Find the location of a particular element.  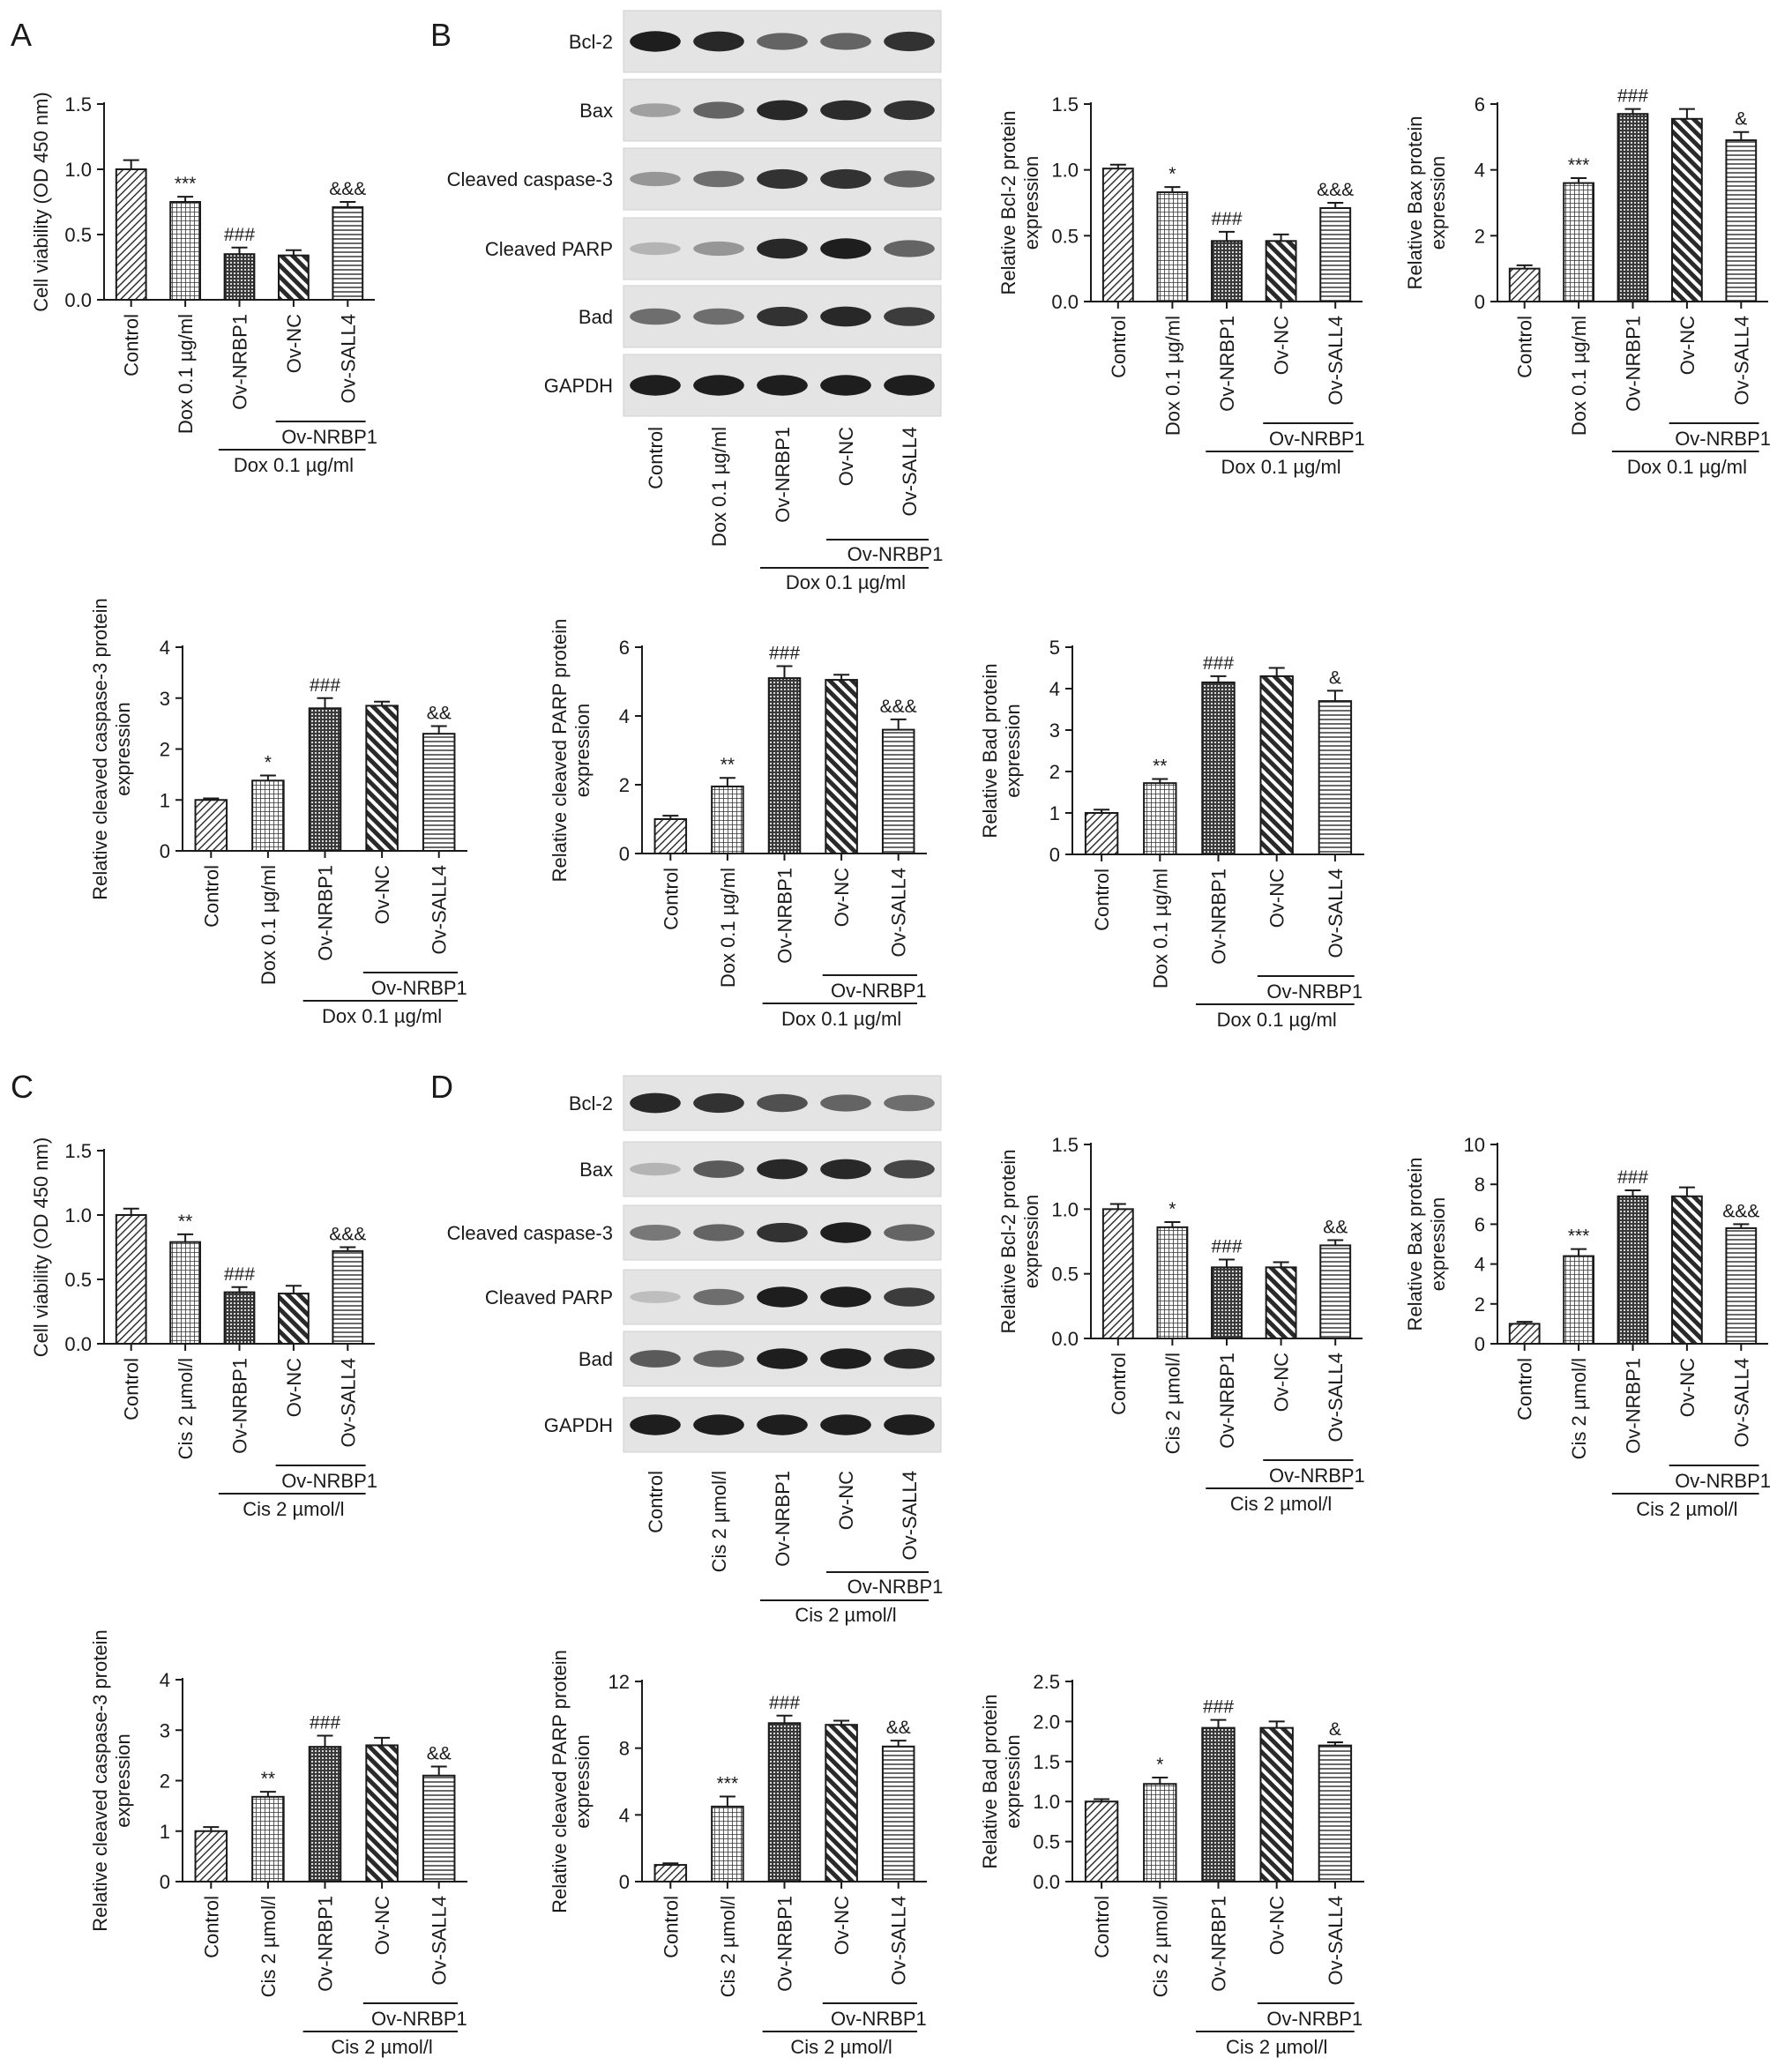

significance-mark: * is located at coordinates (1172, 1209).